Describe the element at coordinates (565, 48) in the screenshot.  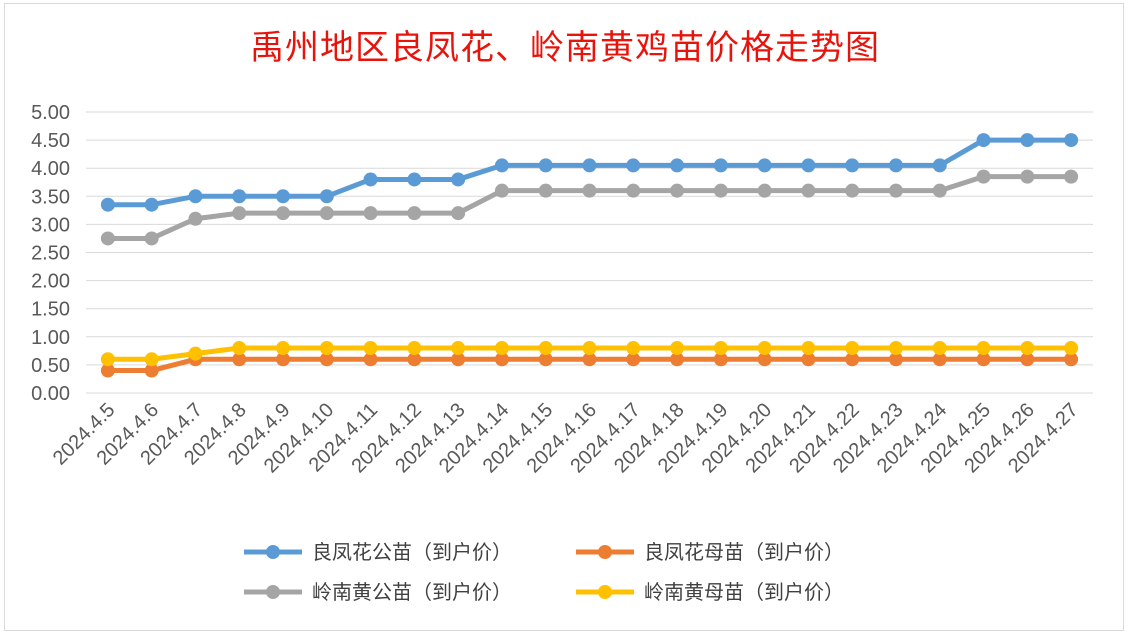
I see `chart-title: 禹州地区良凤花、岭南黄鸡苗价格走势图` at that location.